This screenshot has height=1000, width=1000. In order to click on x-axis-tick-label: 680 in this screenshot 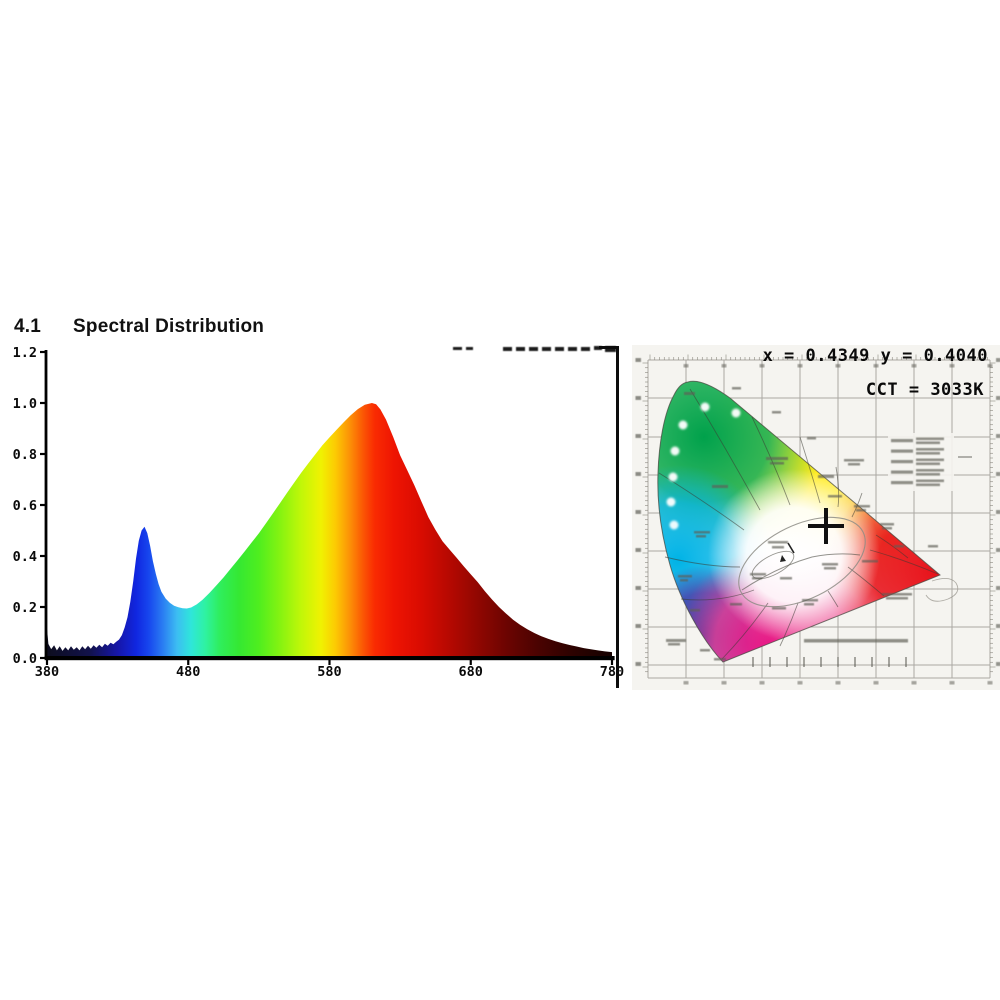, I will do `click(471, 672)`.